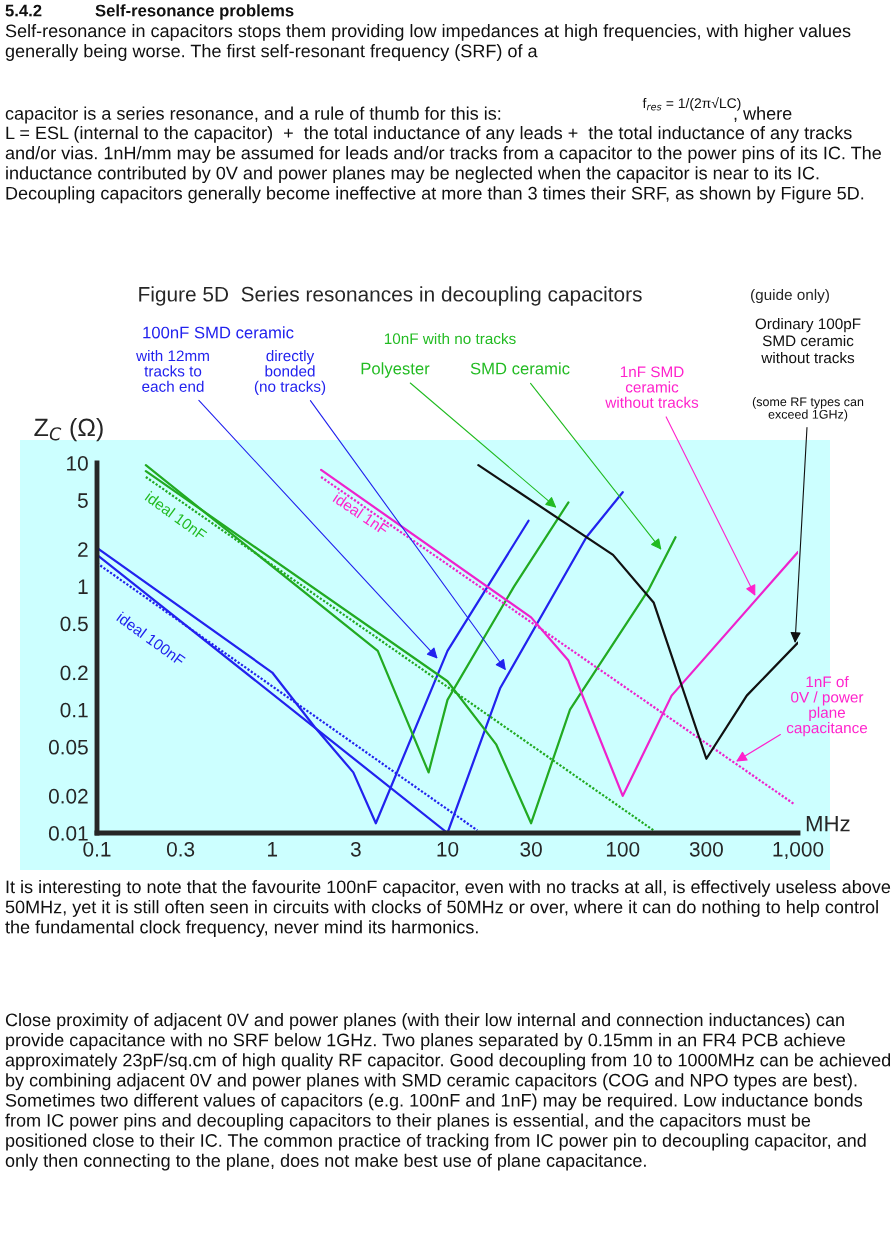  I want to click on y-tick-label: 0.5, so click(74, 624).